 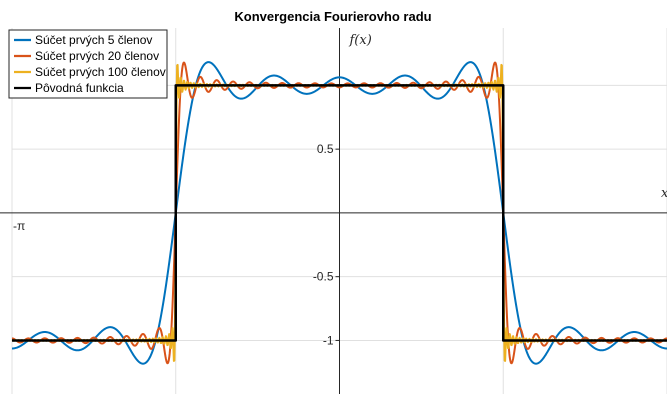 What do you see at coordinates (79, 88) in the screenshot?
I see `legend-label-4: Pôvodná funkcia` at bounding box center [79, 88].